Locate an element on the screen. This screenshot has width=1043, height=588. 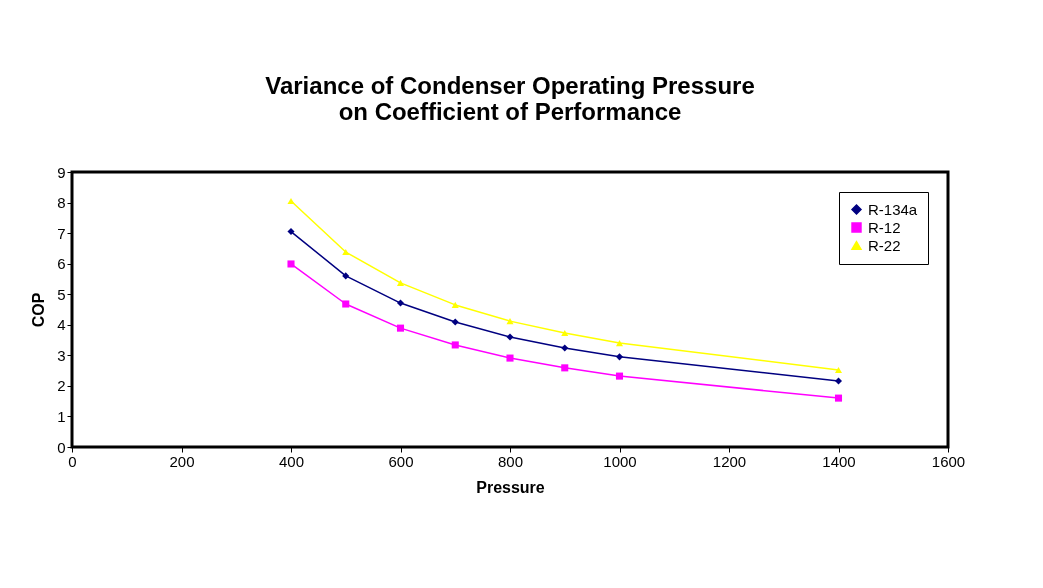
x-tick-label: 1600 is located at coordinates (948, 461).